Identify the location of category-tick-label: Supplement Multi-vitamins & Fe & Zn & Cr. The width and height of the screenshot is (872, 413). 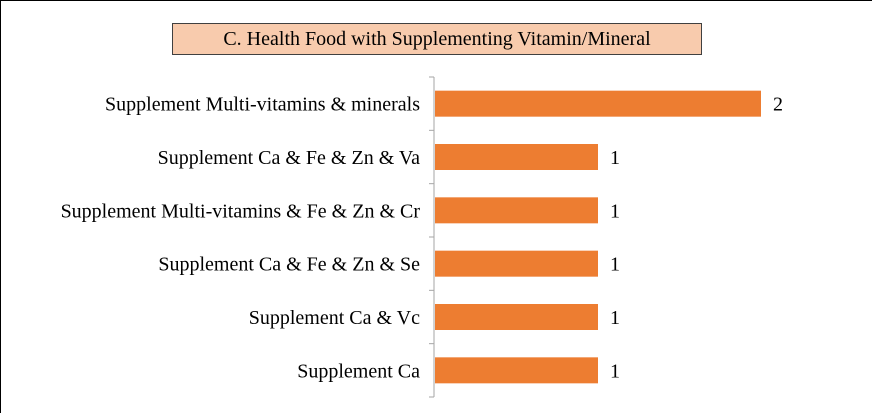
(241, 211).